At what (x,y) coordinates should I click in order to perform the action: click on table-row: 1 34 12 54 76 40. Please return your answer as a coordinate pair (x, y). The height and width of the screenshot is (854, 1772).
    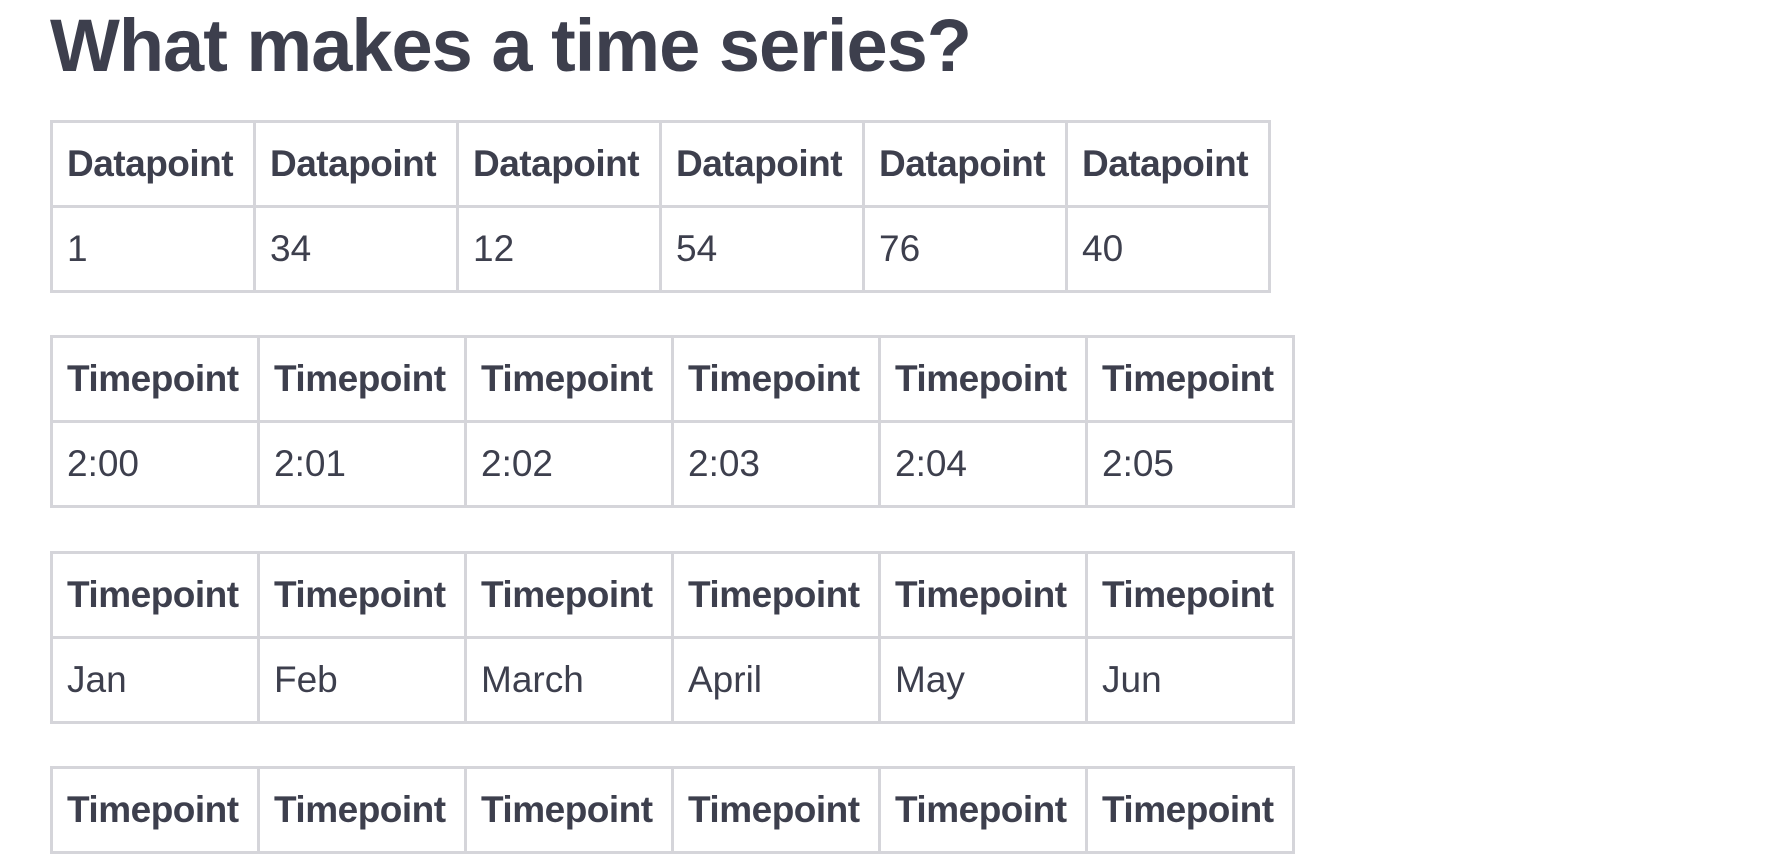
    Looking at the image, I should click on (660, 249).